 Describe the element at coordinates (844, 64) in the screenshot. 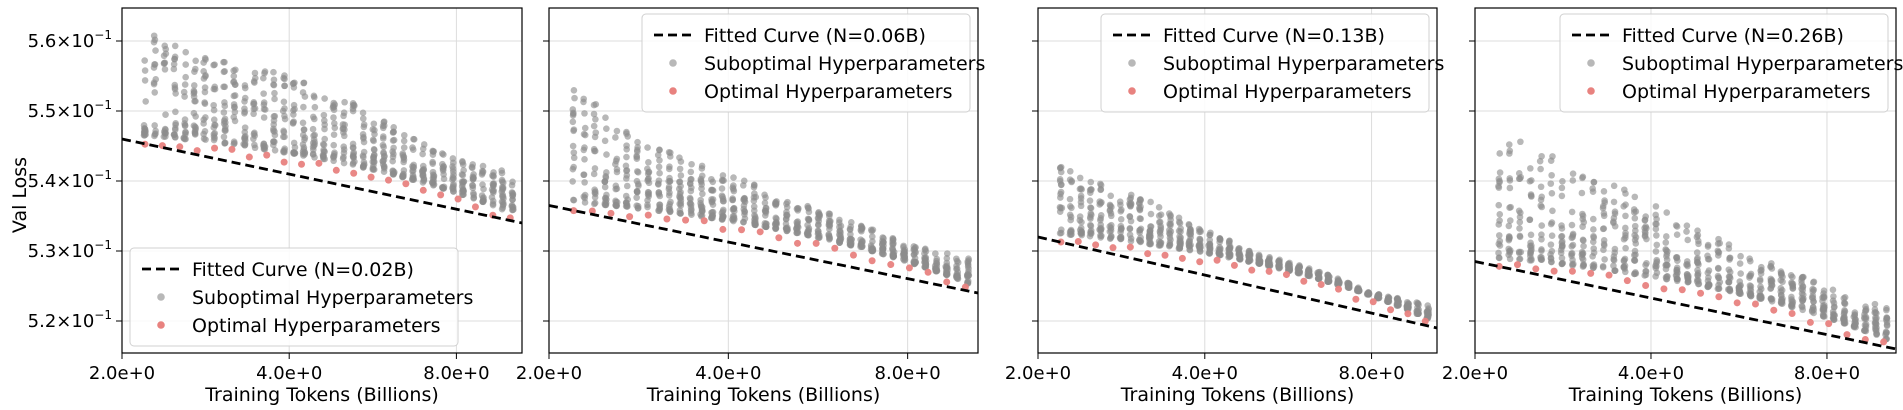

I see `legend-entry: Suboptimal Hyperparameters` at that location.